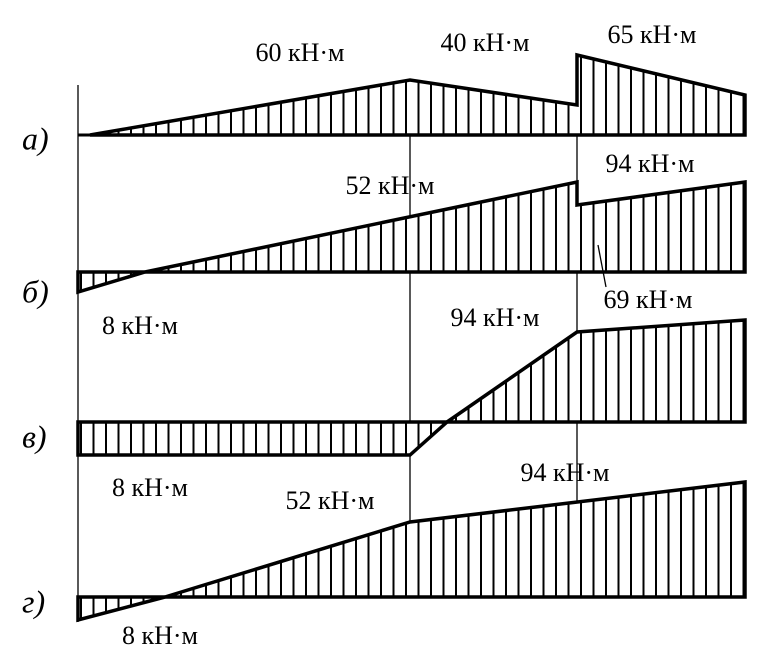 This screenshot has width=764, height=654. What do you see at coordinates (35, 138) in the screenshot?
I see `panel-label: а)` at bounding box center [35, 138].